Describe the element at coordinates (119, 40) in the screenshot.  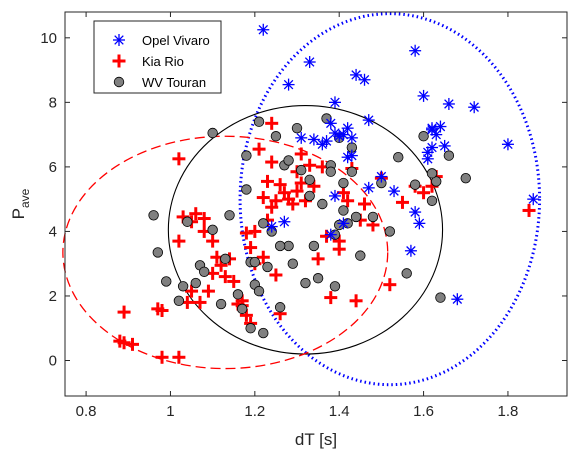
I see `legend-marker-opel-vivaro` at that location.